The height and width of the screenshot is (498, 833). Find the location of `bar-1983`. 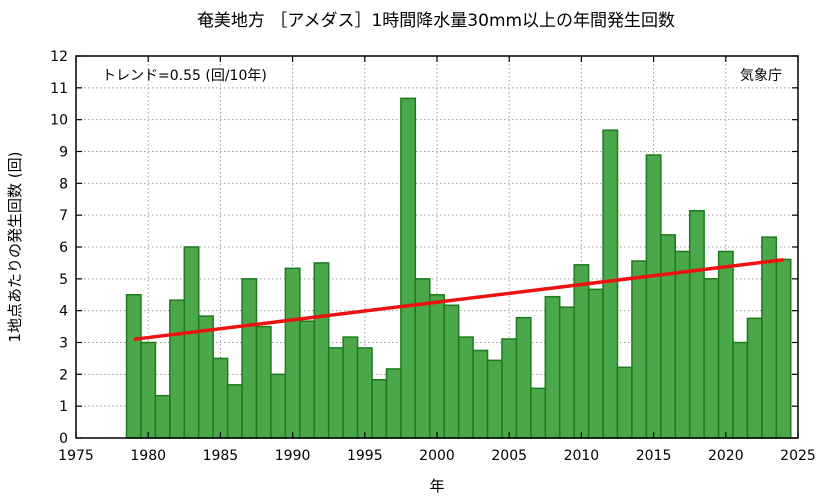

bar-1983 is located at coordinates (191, 342).